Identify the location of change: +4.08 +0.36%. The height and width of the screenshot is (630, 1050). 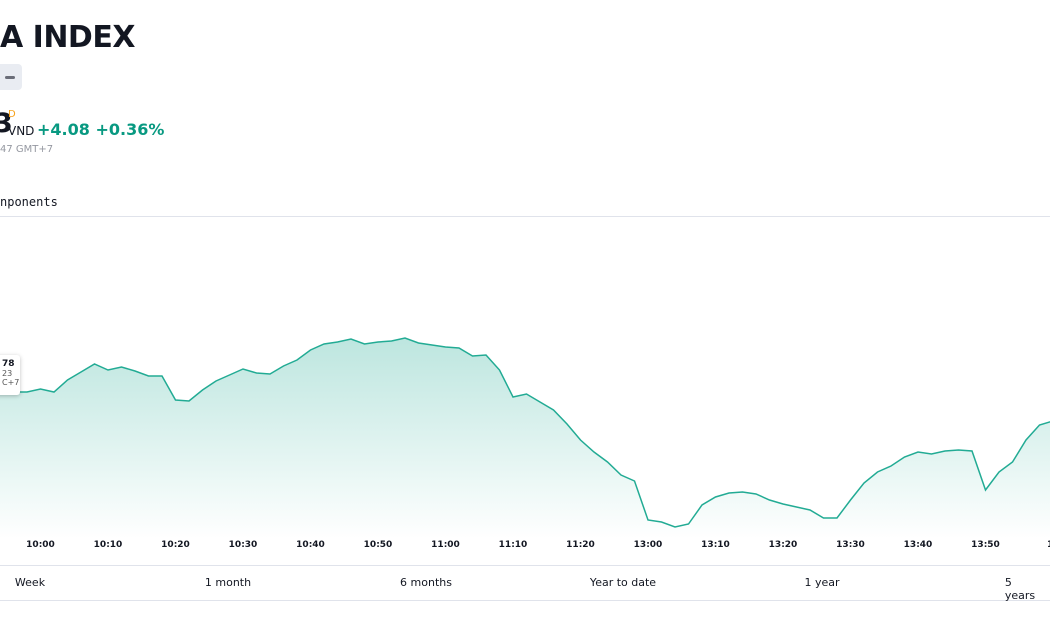
(100, 129).